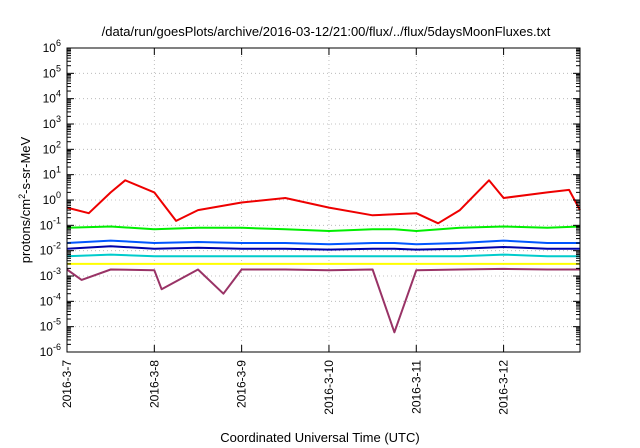  Describe the element at coordinates (50, 350) in the screenshot. I see `y-tick-label: 10⁻⁶` at that location.